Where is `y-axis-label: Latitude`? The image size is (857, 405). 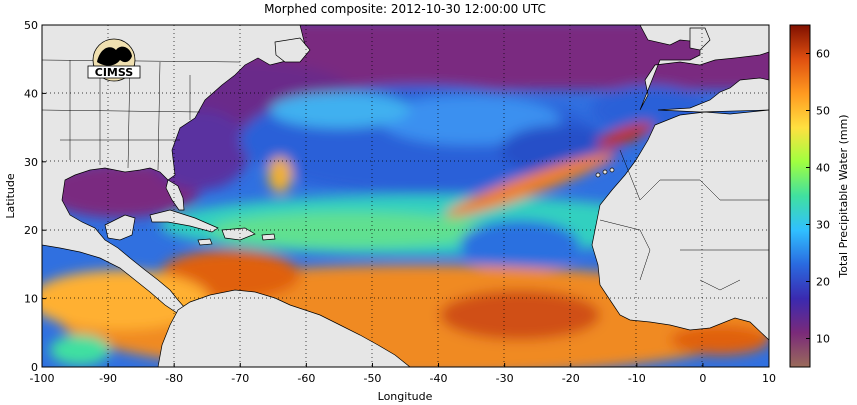
y-axis-label: Latitude is located at coordinates (10, 196).